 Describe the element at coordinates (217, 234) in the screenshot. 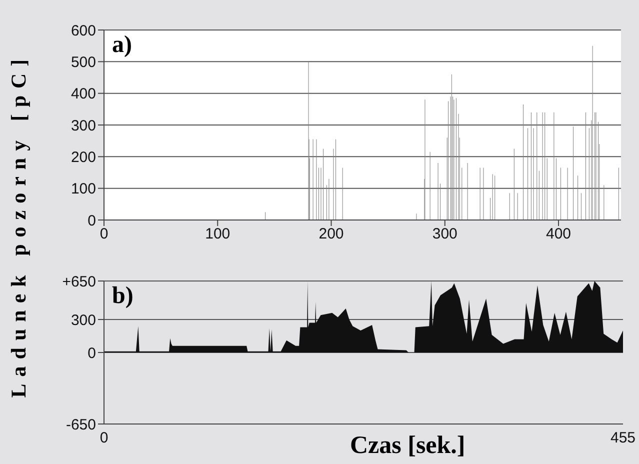

I see `x-tick-label: 100` at that location.